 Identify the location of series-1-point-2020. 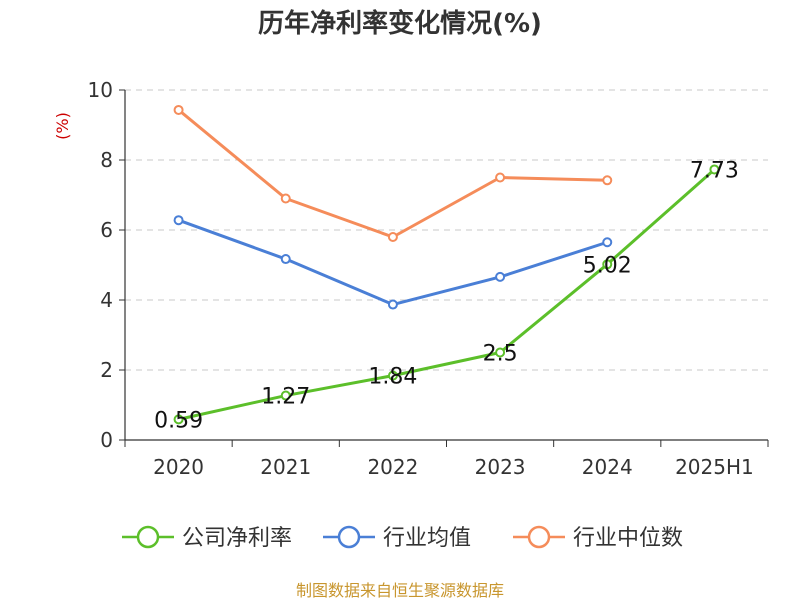
(178, 419).